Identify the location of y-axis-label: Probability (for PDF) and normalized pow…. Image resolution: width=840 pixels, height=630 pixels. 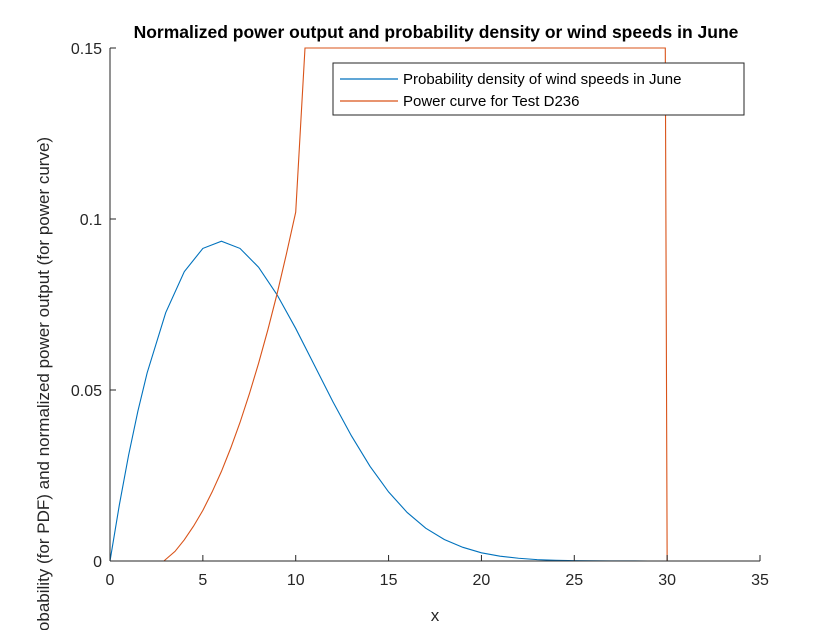
(43, 383).